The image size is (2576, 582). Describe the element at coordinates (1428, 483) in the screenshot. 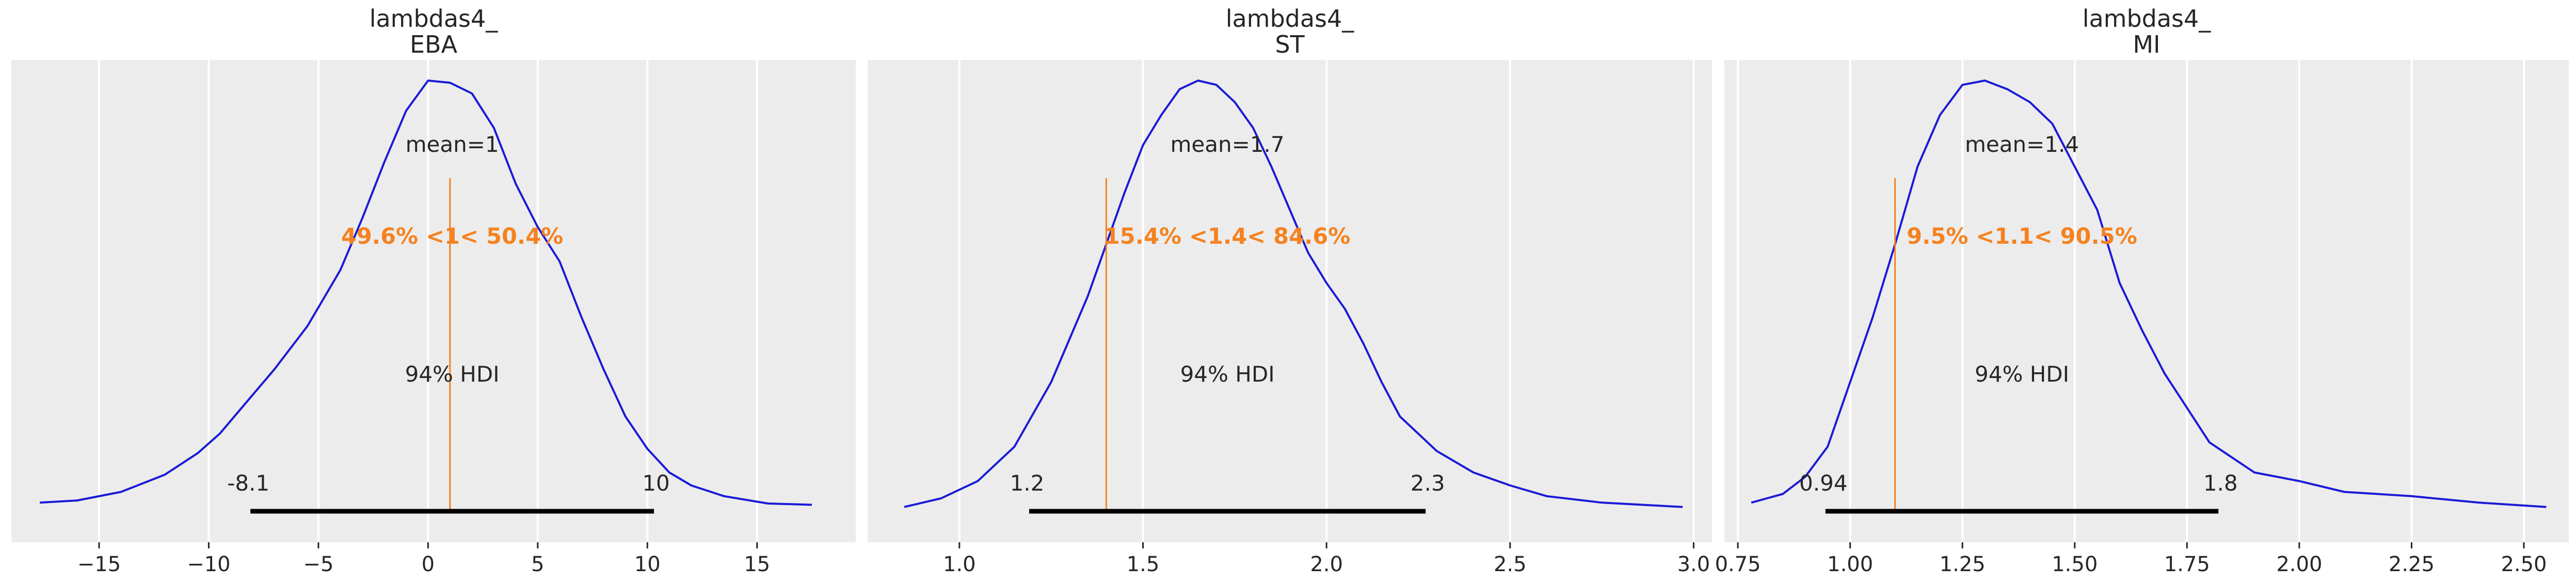

I see `hdi-upper-label: 2.3` at that location.